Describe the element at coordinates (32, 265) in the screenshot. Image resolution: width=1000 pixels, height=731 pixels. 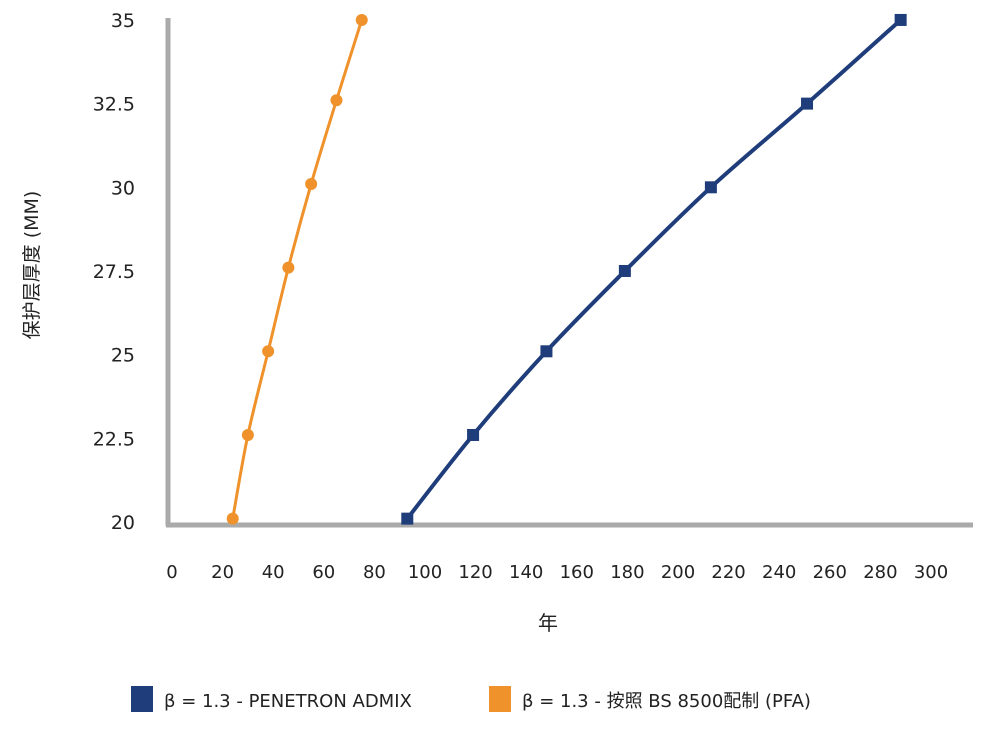
I see `y-axis-label: 保护层厚度 (MM)` at that location.